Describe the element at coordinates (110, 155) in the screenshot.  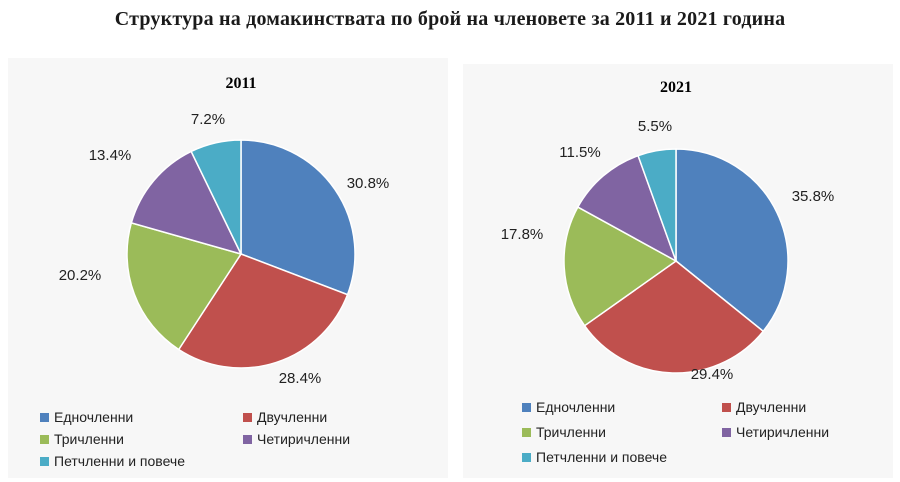
I see `data-label-4: 13.4%` at that location.